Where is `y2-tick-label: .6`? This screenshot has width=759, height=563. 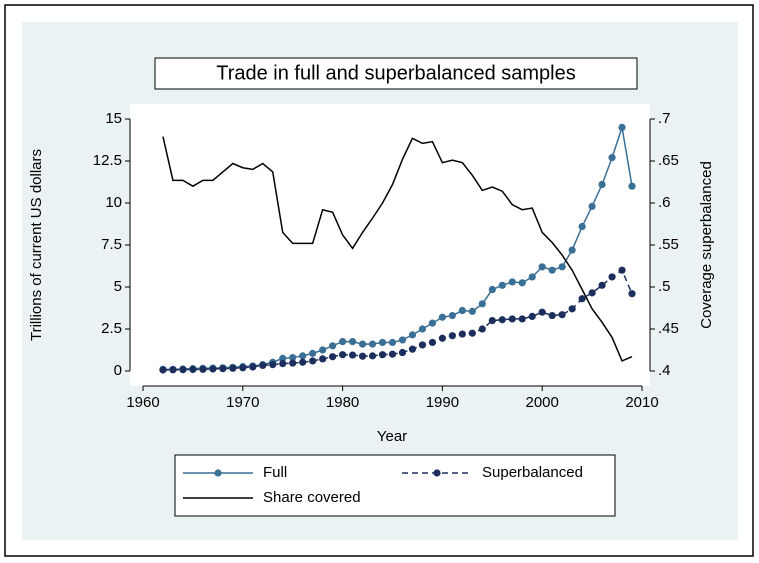 y2-tick-label: .6 is located at coordinates (664, 202).